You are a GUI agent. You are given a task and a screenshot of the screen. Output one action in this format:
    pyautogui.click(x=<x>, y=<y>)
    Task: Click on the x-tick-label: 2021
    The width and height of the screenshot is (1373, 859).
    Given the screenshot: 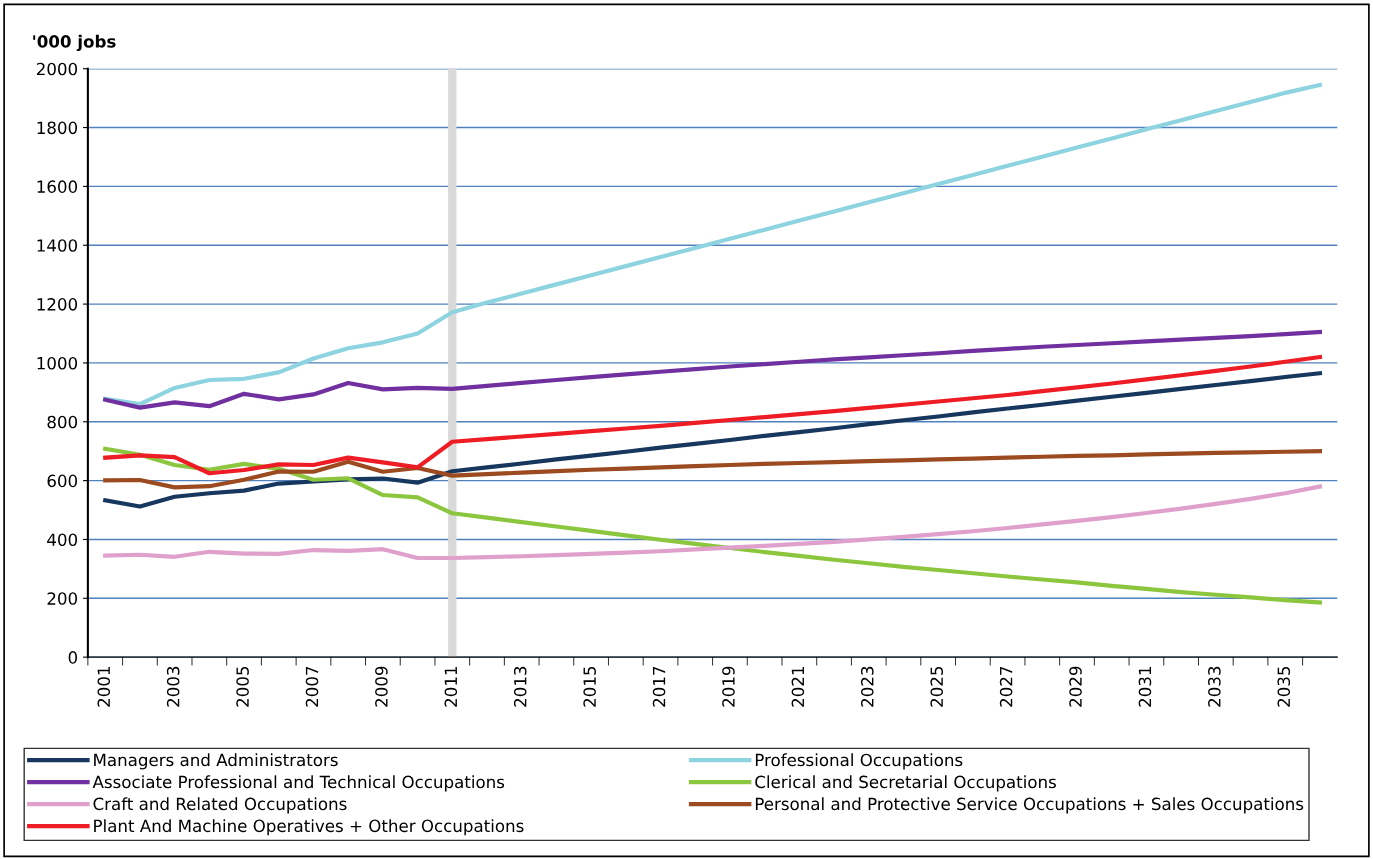 What is the action you would take?
    pyautogui.click(x=798, y=687)
    